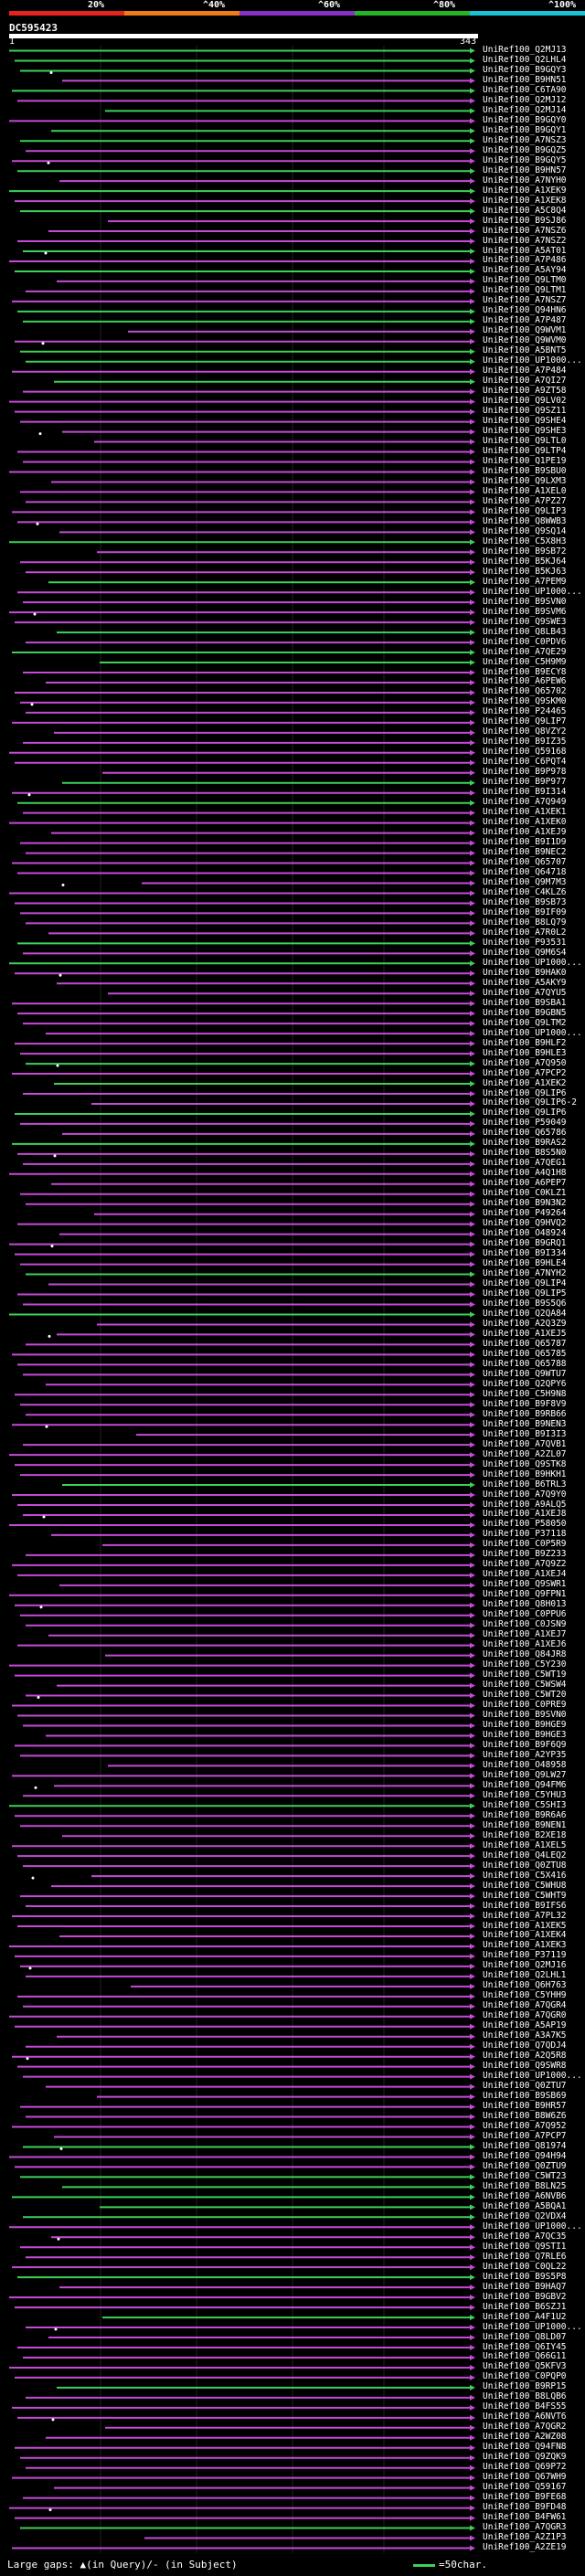 The width and height of the screenshot is (585, 2576). Describe the element at coordinates (525, 862) in the screenshot. I see `hit-label: UniRef100_Q65707` at that location.